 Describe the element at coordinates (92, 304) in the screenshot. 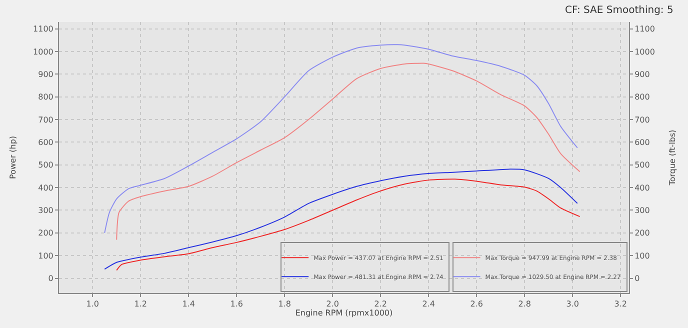

I see `x-tick-label: 1.0` at that location.